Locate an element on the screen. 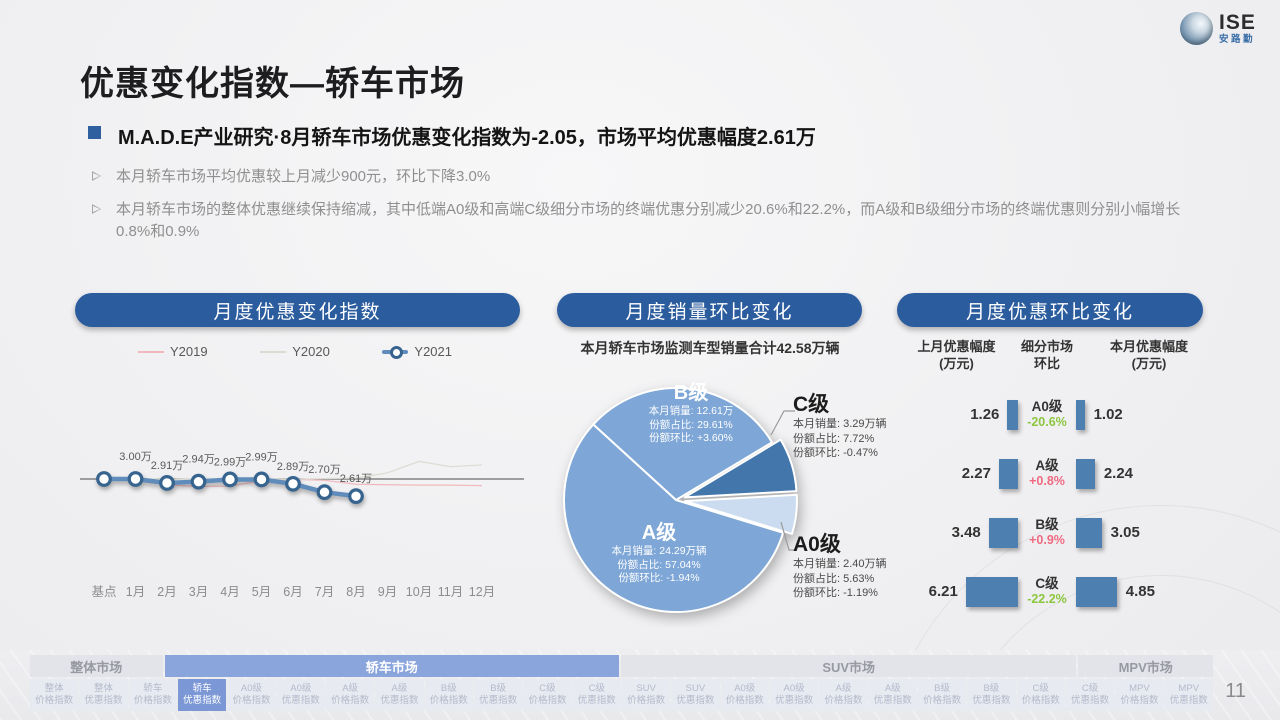  bullet-item: 本月轿车市场平均优惠较上月减少900元，环比下降3.0% is located at coordinates (649, 177).